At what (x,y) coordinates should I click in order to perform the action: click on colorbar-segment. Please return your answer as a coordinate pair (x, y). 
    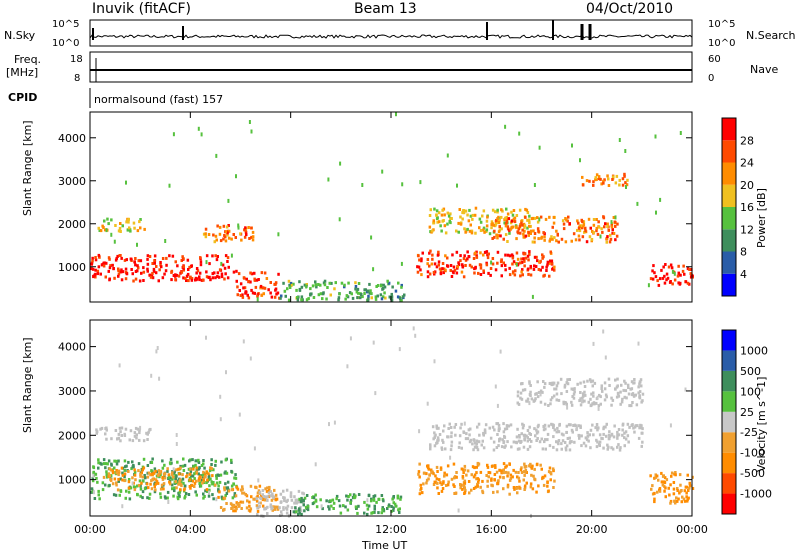
    Looking at the image, I should click on (729, 401).